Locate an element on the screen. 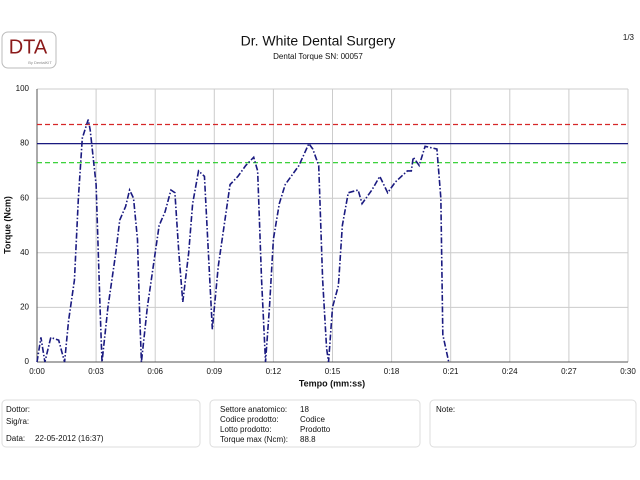 The image size is (640, 480). x-tick-label: 0:18 is located at coordinates (392, 371).